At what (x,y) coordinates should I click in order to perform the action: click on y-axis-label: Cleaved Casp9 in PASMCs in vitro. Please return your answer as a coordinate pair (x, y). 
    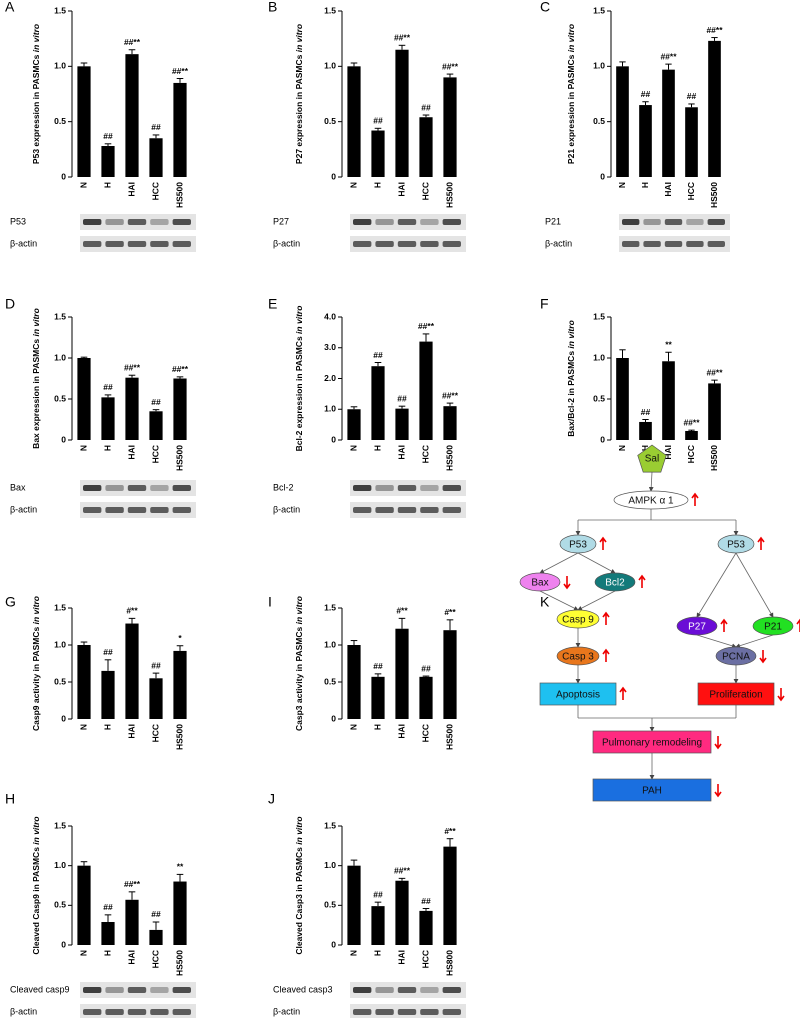
    Looking at the image, I should click on (36, 885).